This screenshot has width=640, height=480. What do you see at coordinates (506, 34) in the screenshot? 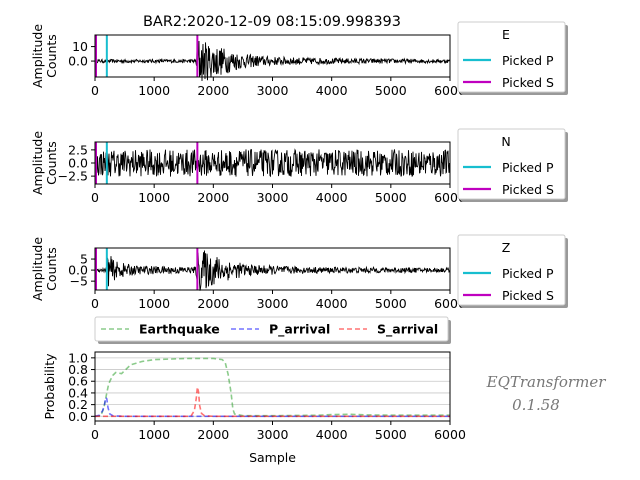
I see `legend-title: E` at bounding box center [506, 34].